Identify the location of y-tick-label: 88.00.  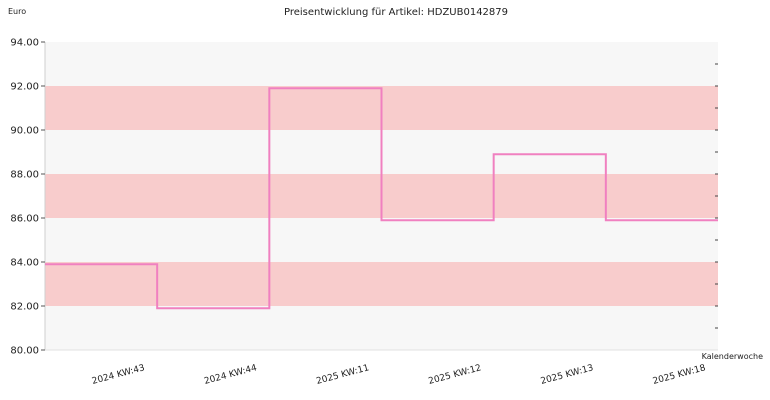
(24, 175).